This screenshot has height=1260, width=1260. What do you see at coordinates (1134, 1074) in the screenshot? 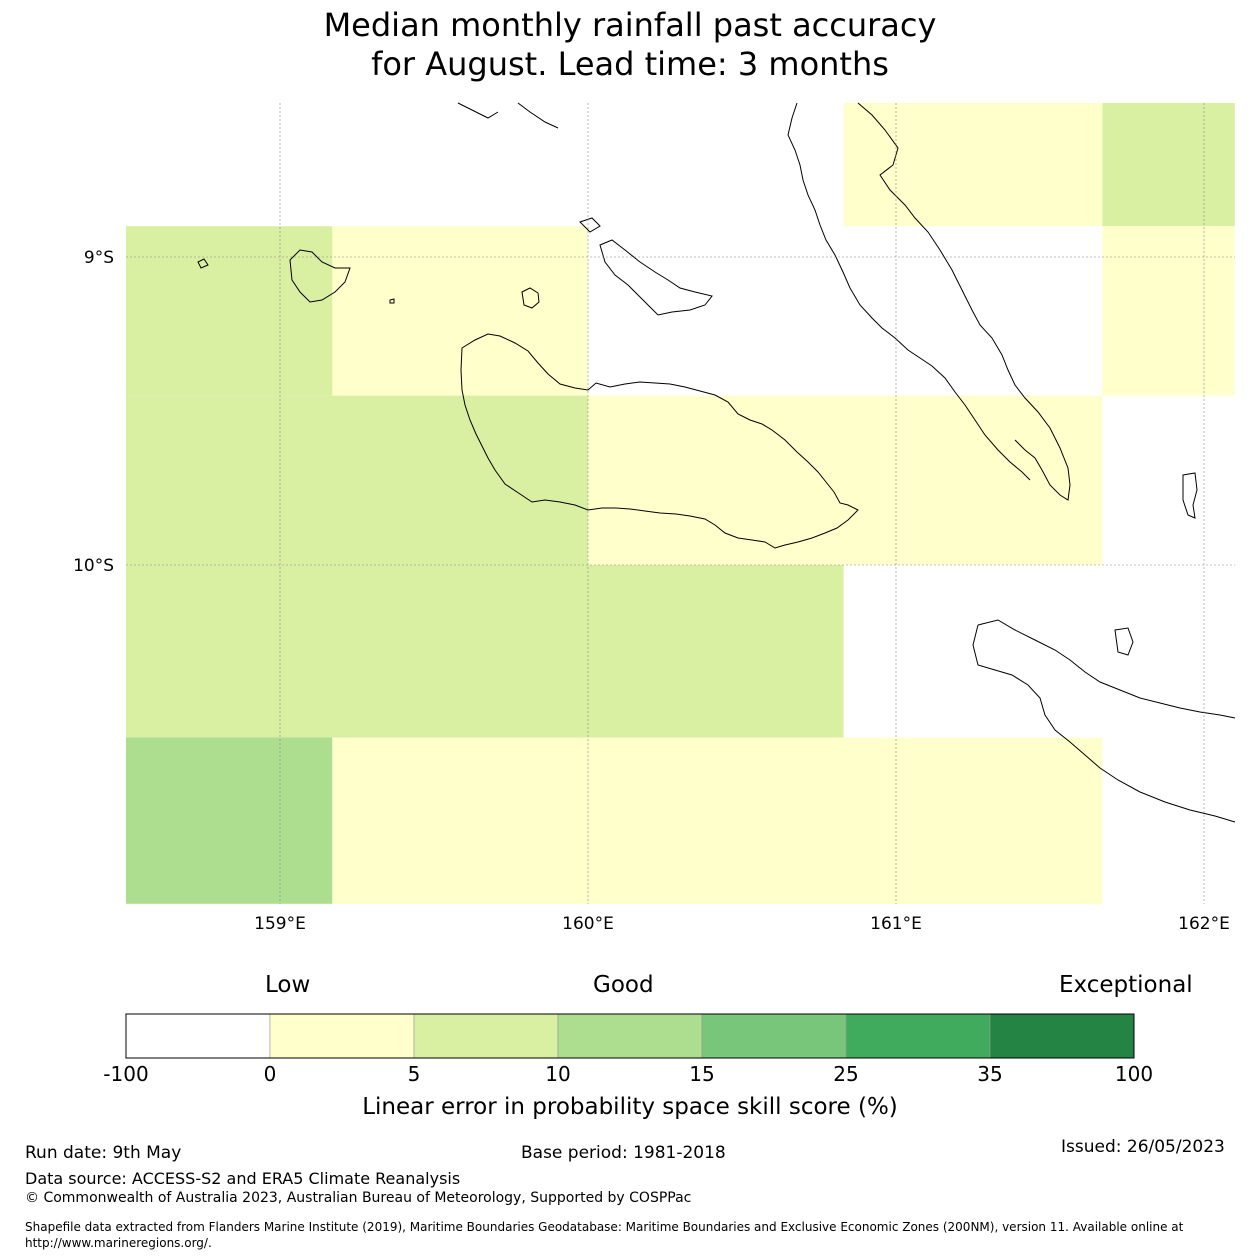
I see `colorbar-tick-label: 100` at bounding box center [1134, 1074].